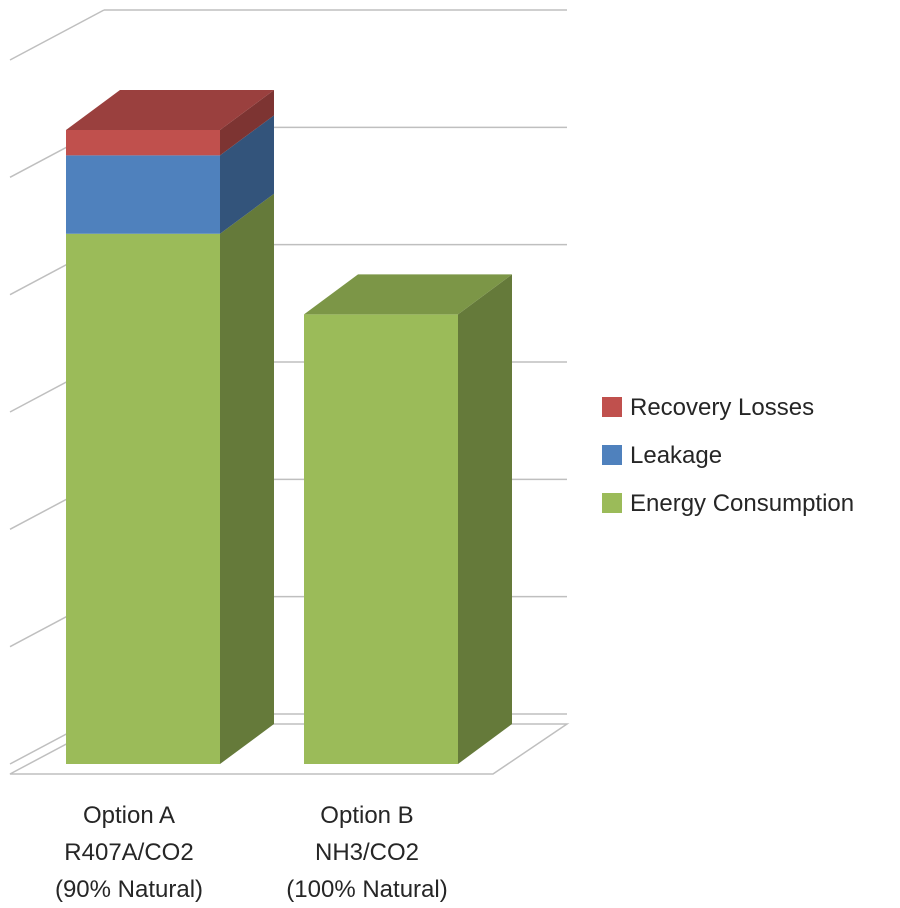  What do you see at coordinates (366, 815) in the screenshot?
I see `category-label: Option B` at bounding box center [366, 815].